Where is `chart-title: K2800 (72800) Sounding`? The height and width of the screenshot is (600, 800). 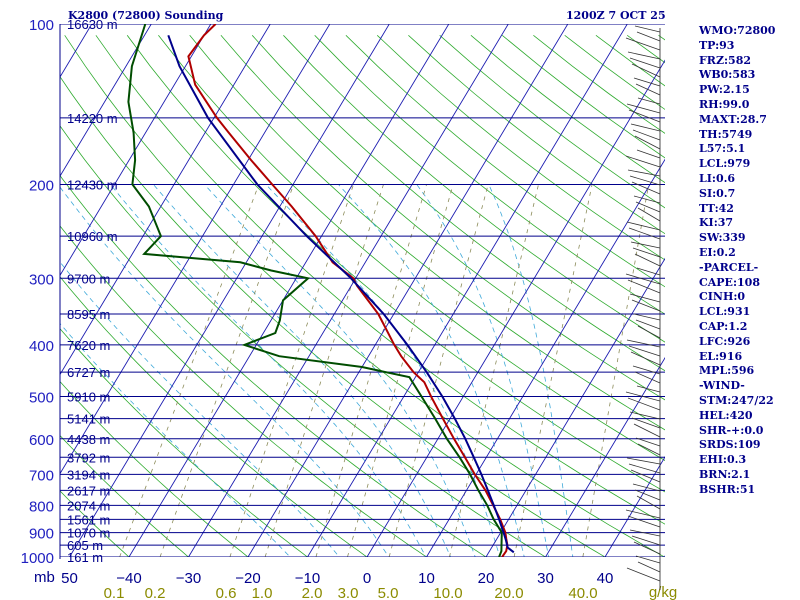 chart-title: K2800 (72800) Sounding is located at coordinates (146, 15).